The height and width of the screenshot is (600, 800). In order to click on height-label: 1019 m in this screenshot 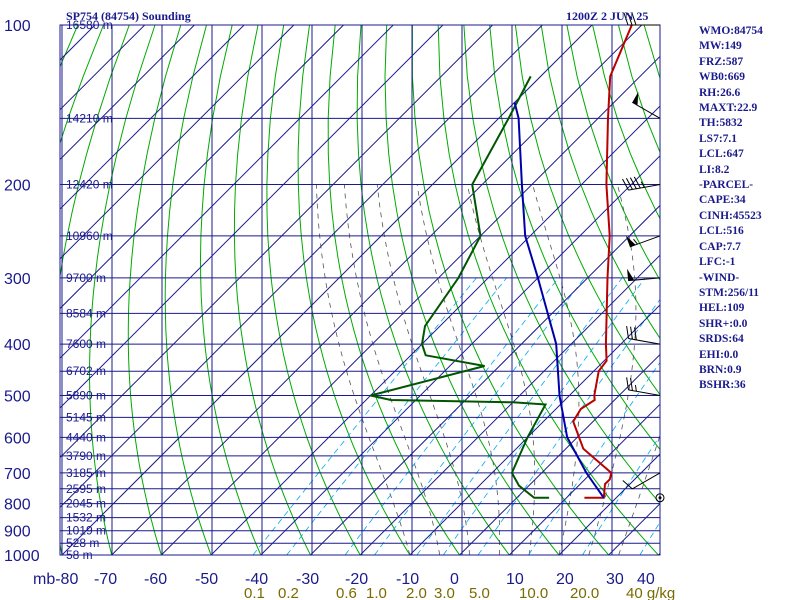, I will do `click(86, 531)`.